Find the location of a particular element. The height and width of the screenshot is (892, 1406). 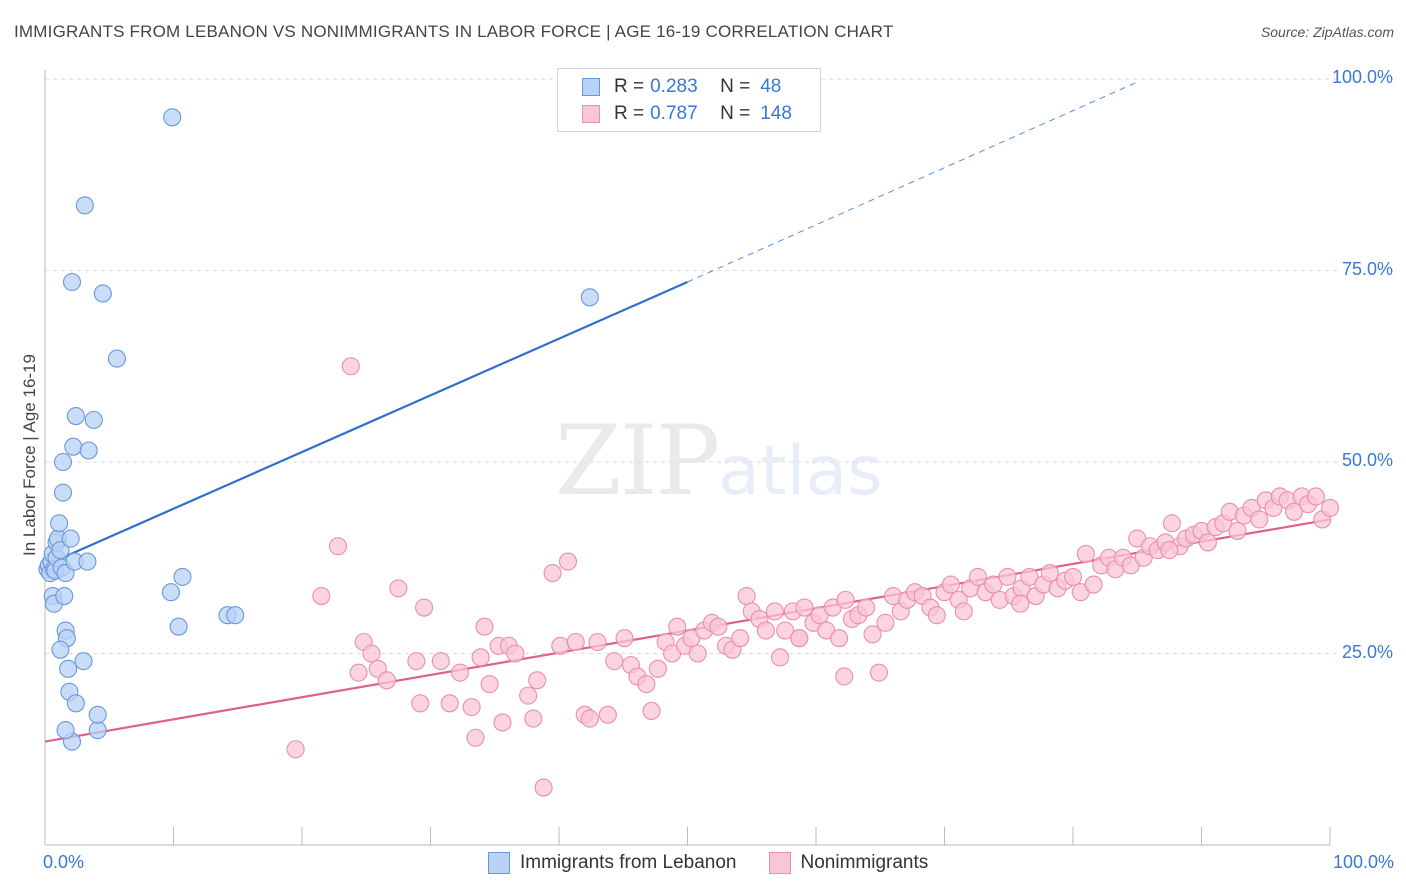

source-label: Source: ZipAtlas.com is located at coordinates (1327, 32).